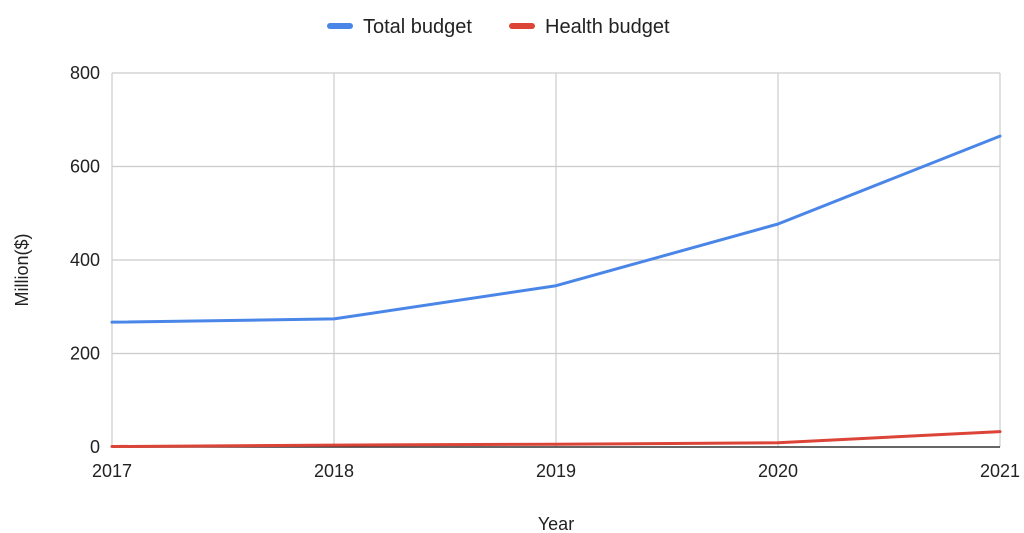 This screenshot has height=533, width=1024. What do you see at coordinates (85, 260) in the screenshot?
I see `y-tick-label: 400` at bounding box center [85, 260].